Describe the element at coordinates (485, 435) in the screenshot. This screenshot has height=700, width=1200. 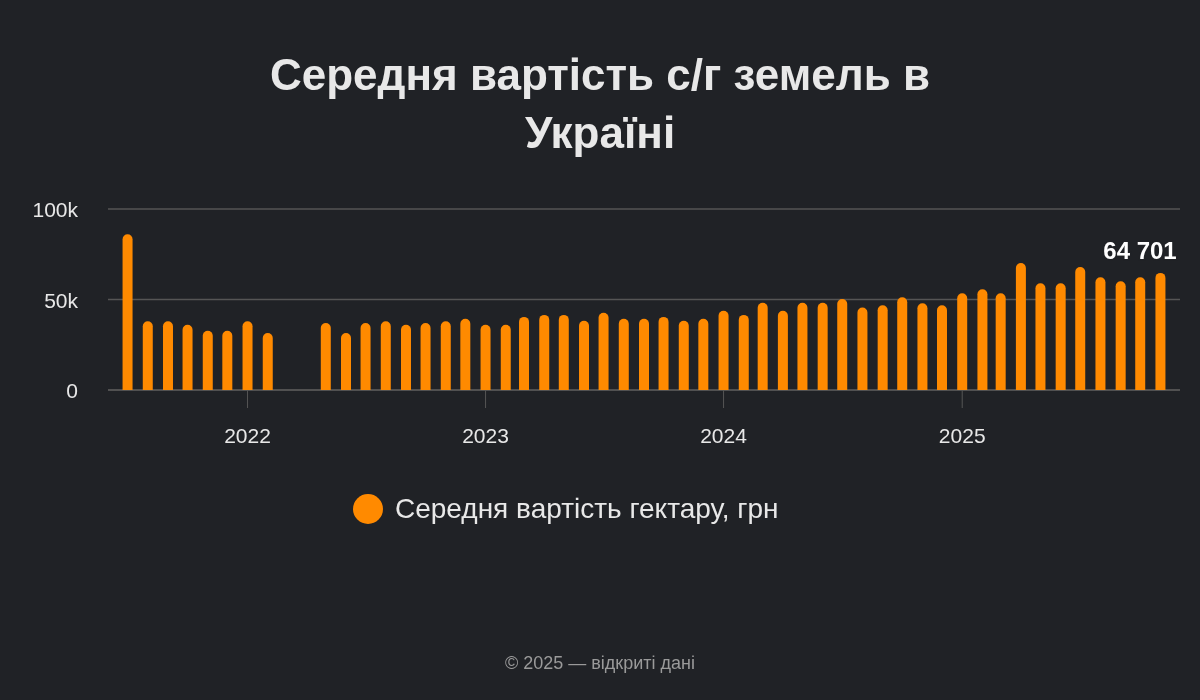
I see `x-tick-label: 2023` at that location.